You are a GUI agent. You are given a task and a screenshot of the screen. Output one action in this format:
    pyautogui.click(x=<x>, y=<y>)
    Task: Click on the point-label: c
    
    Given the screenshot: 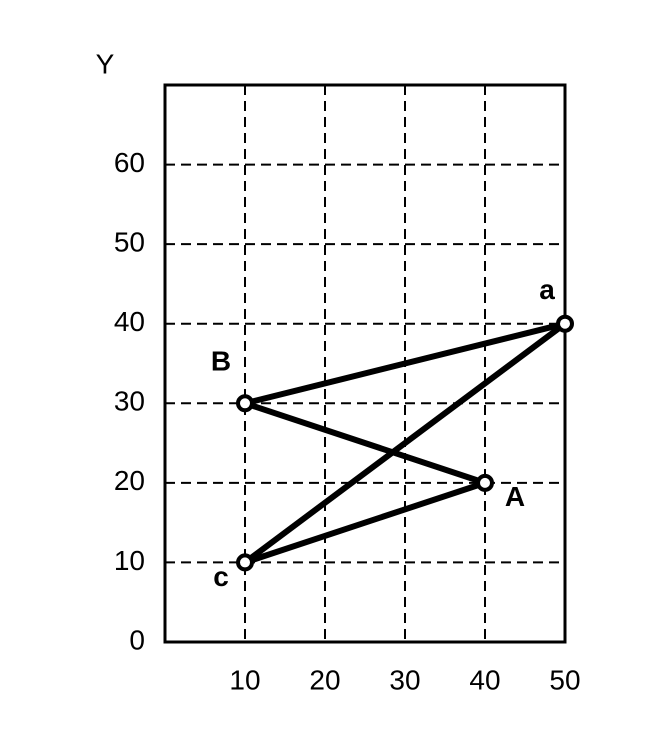 What is the action you would take?
    pyautogui.click(x=221, y=576)
    